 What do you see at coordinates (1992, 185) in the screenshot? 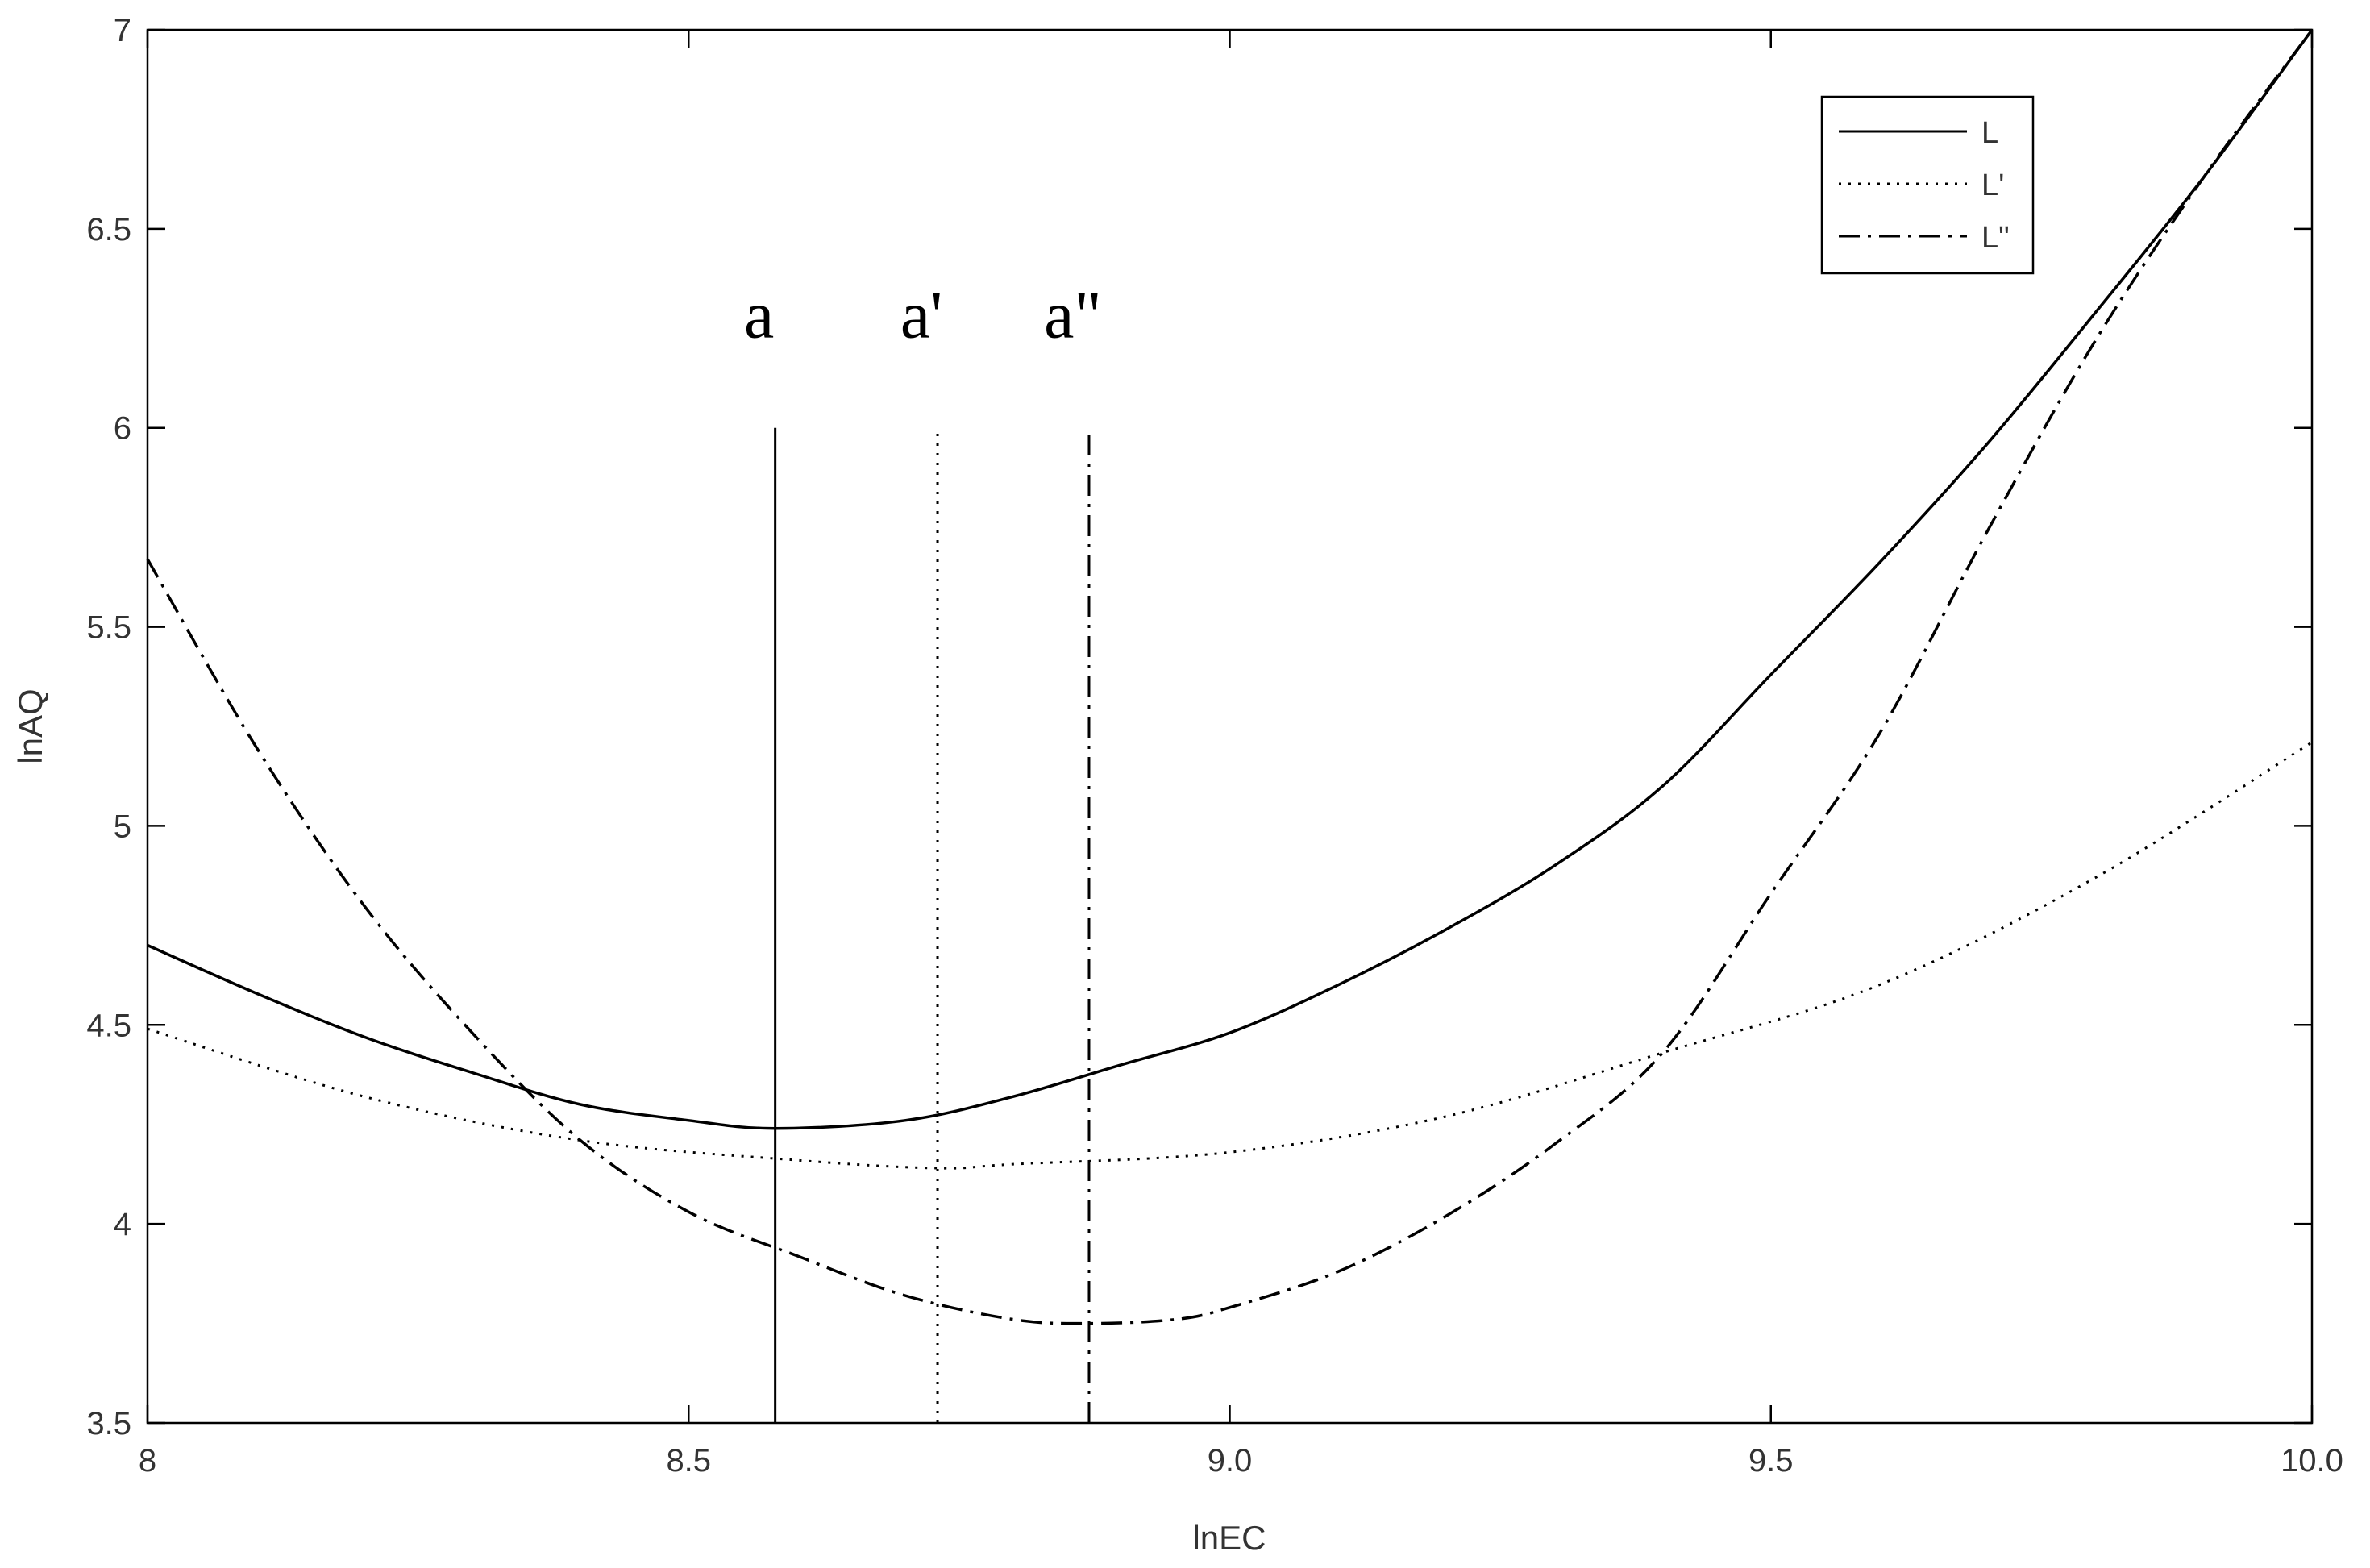
I see `legend-label: L'` at bounding box center [1992, 185].